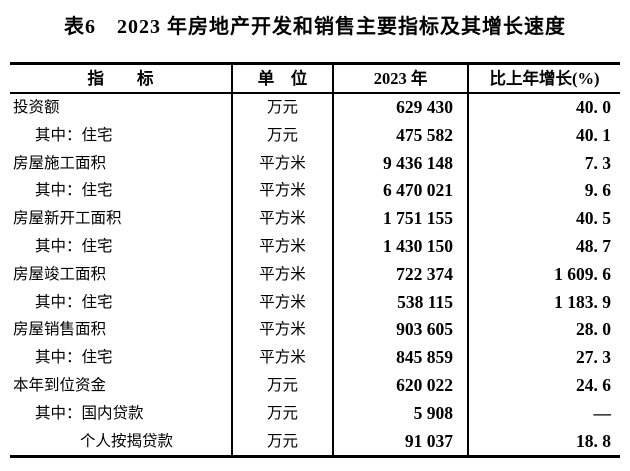 This screenshot has height=471, width=630. Describe the element at coordinates (89, 413) in the screenshot. I see `indicator-cell: 其中：国内贷款` at that location.